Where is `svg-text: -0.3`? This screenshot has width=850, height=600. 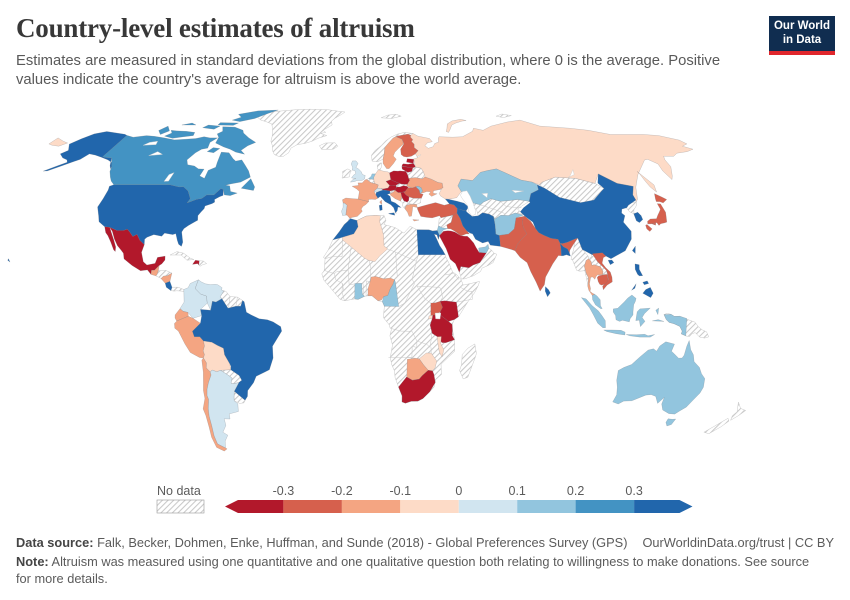 svg-text: -0.3 is located at coordinates (284, 491).